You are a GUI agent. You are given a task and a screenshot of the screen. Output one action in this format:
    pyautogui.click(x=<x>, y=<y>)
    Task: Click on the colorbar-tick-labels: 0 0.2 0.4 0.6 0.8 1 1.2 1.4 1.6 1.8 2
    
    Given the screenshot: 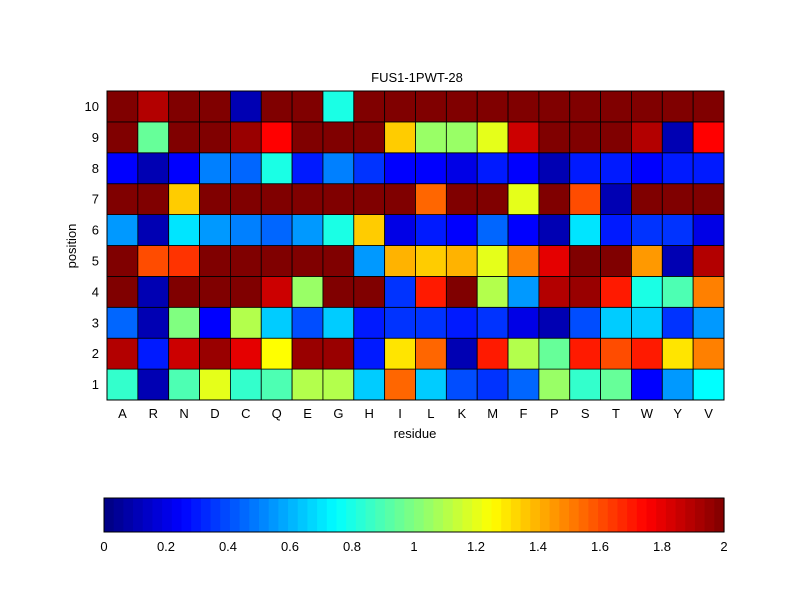 What is the action you would take?
    pyautogui.click(x=413, y=546)
    